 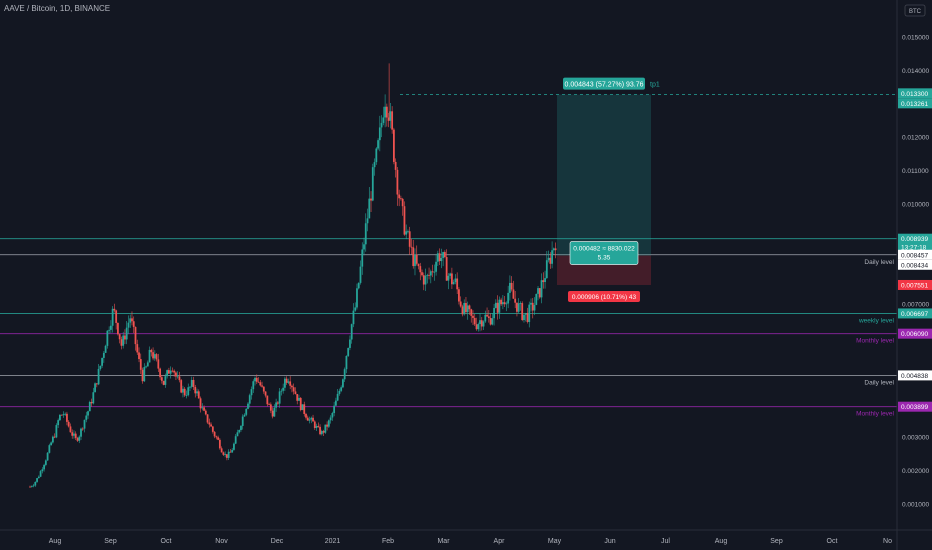 What do you see at coordinates (277, 541) in the screenshot?
I see `x-tick-label: Dec` at bounding box center [277, 541].